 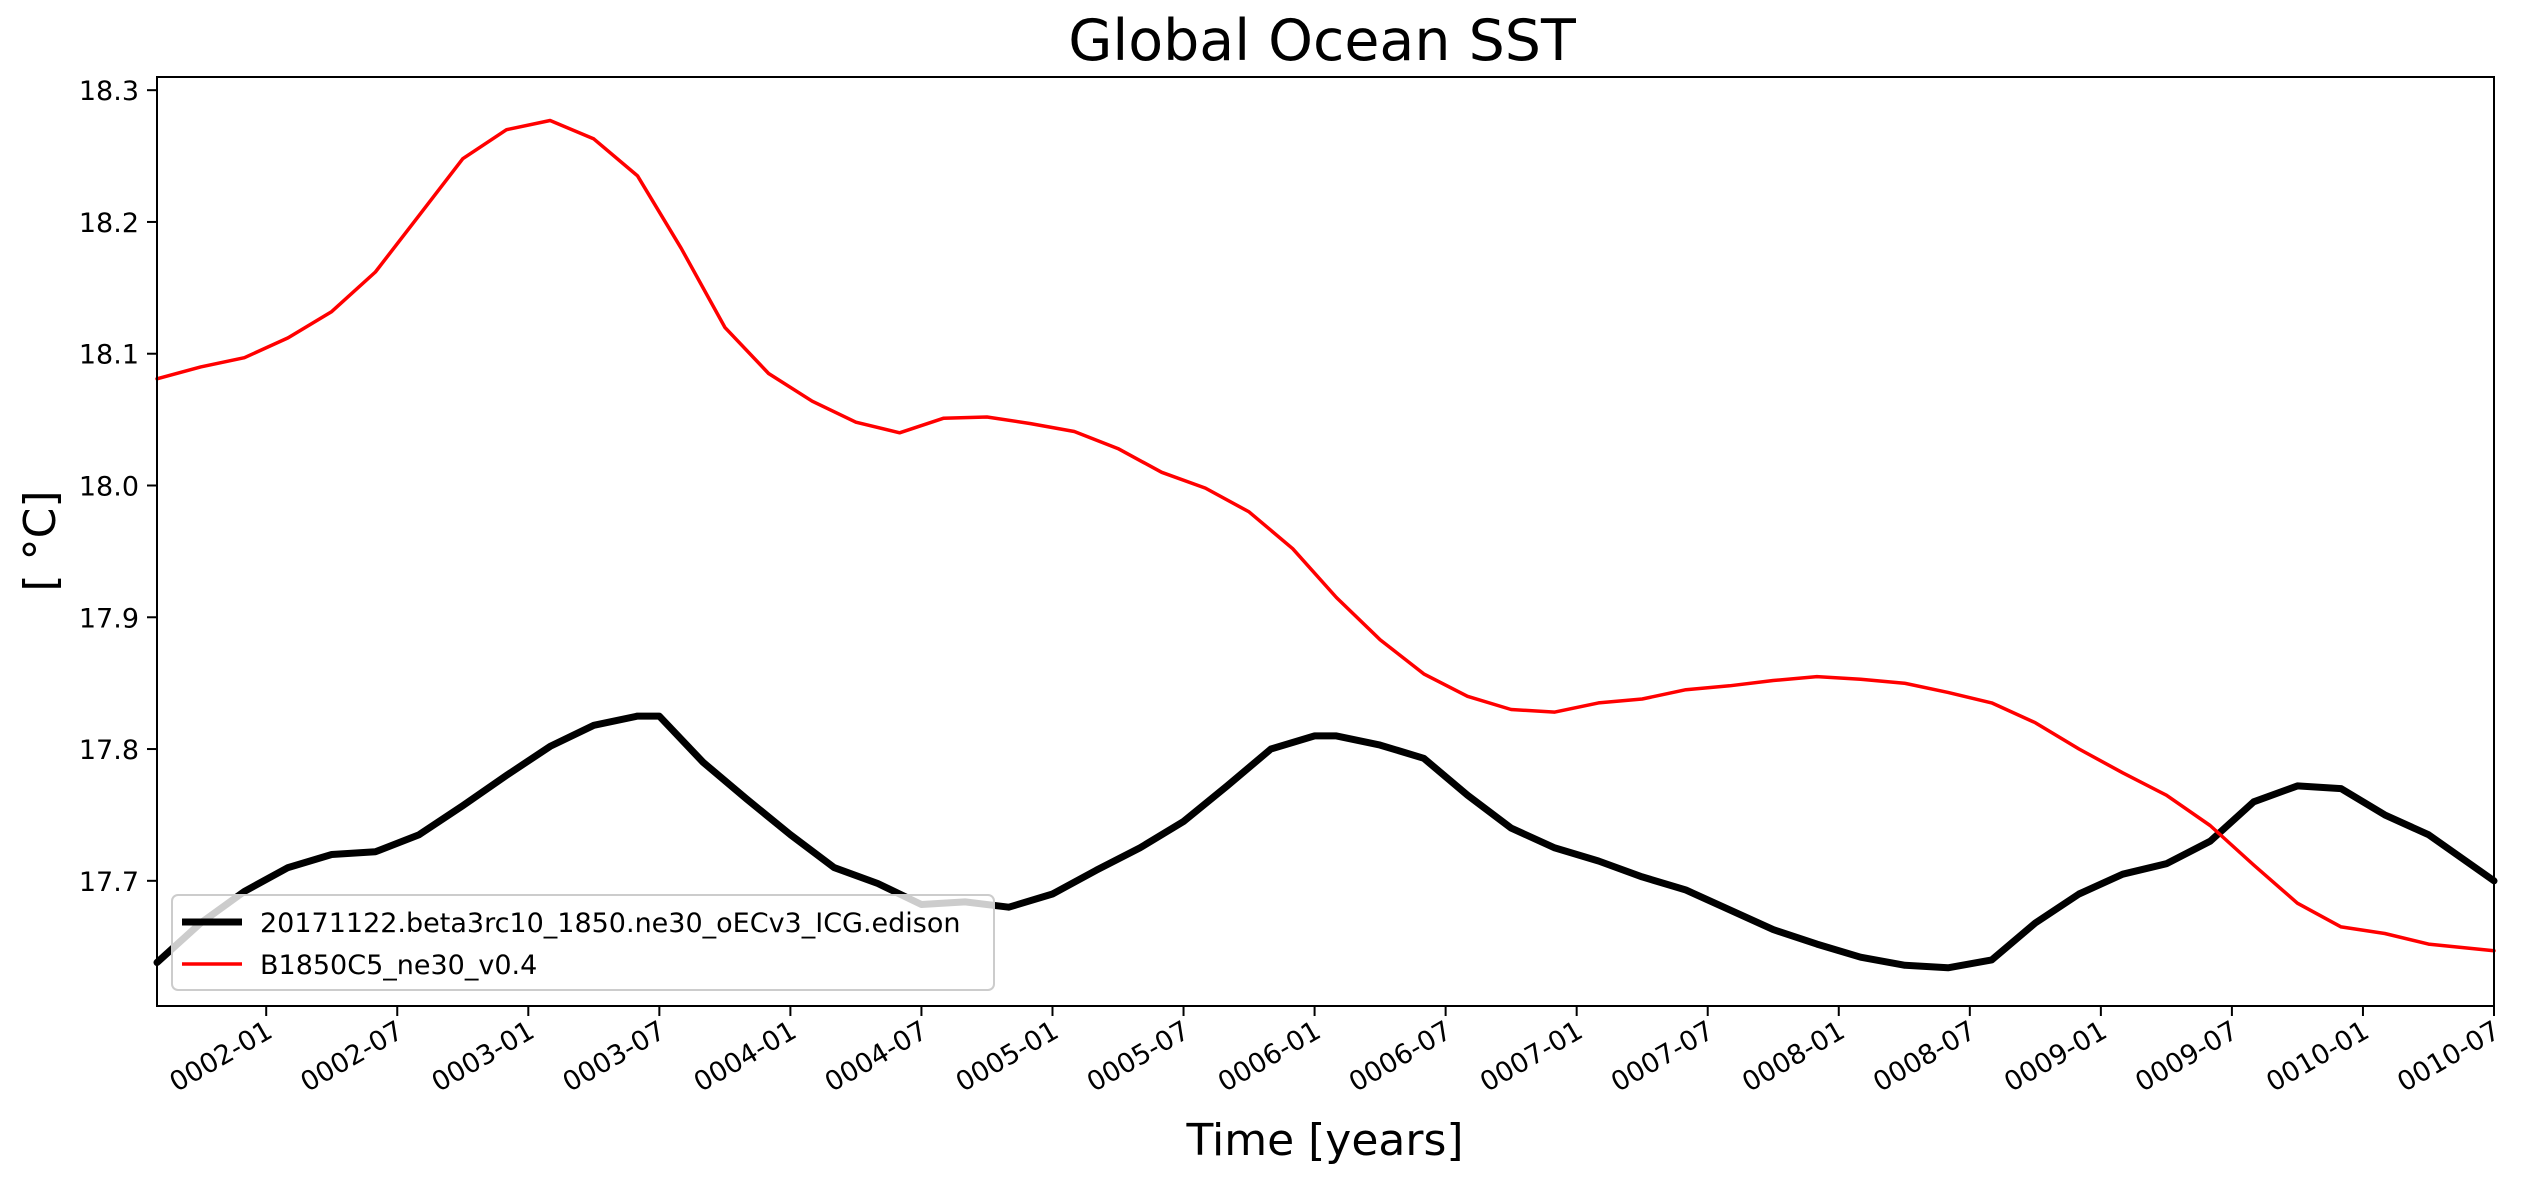 What do you see at coordinates (109, 882) in the screenshot?
I see `y-tick-label: 17.7` at bounding box center [109, 882].